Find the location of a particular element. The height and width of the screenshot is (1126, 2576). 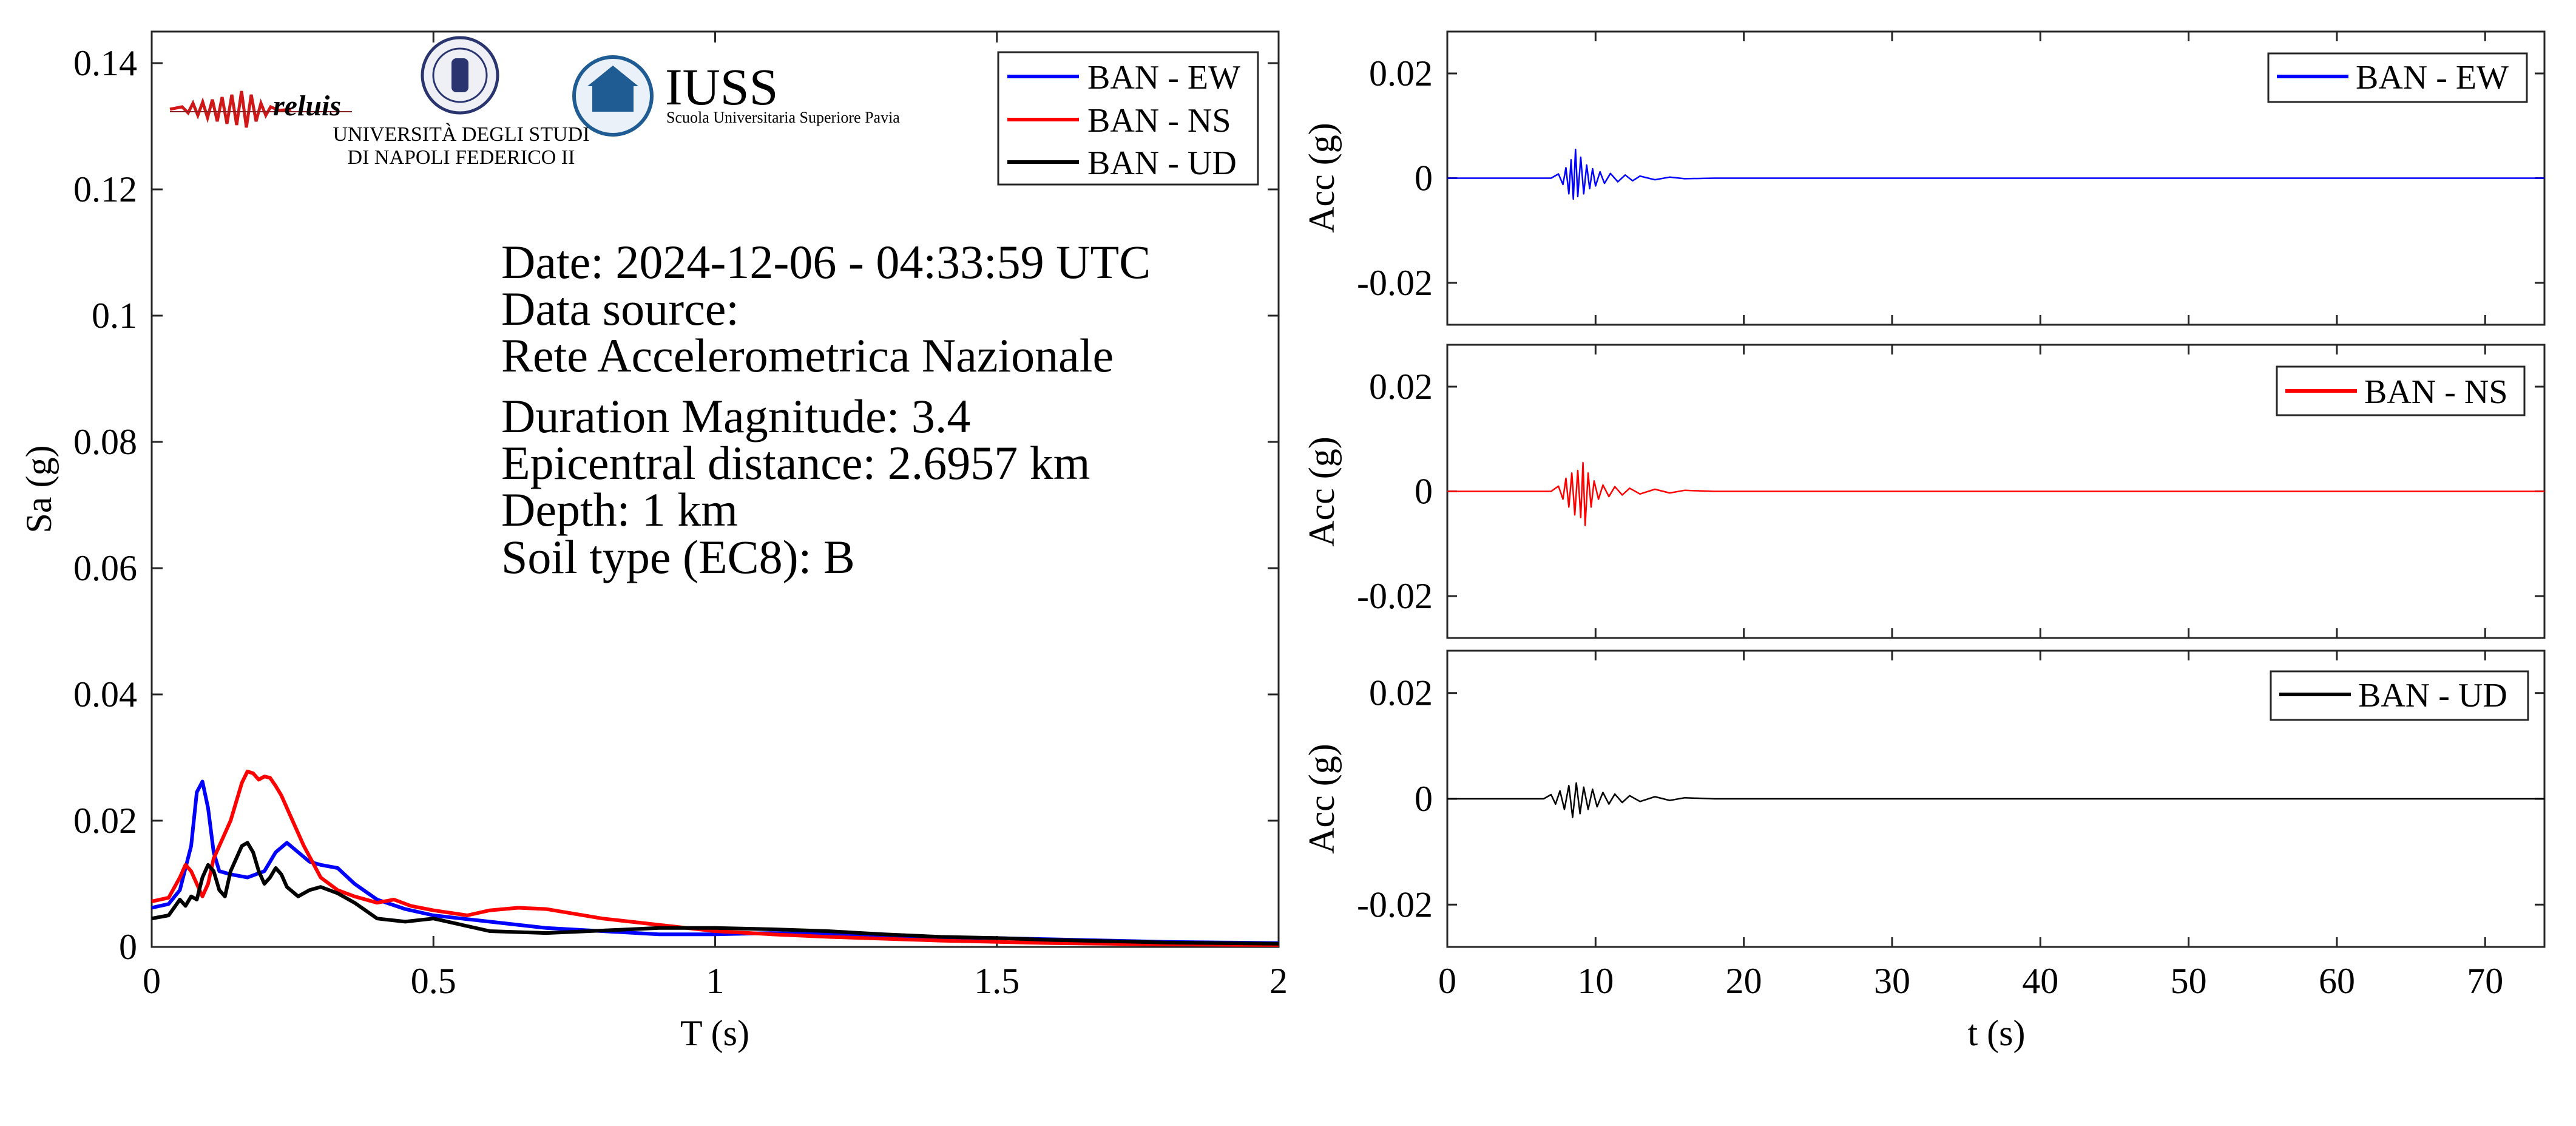

acc-x-tick-label: 50 is located at coordinates (2189, 981).